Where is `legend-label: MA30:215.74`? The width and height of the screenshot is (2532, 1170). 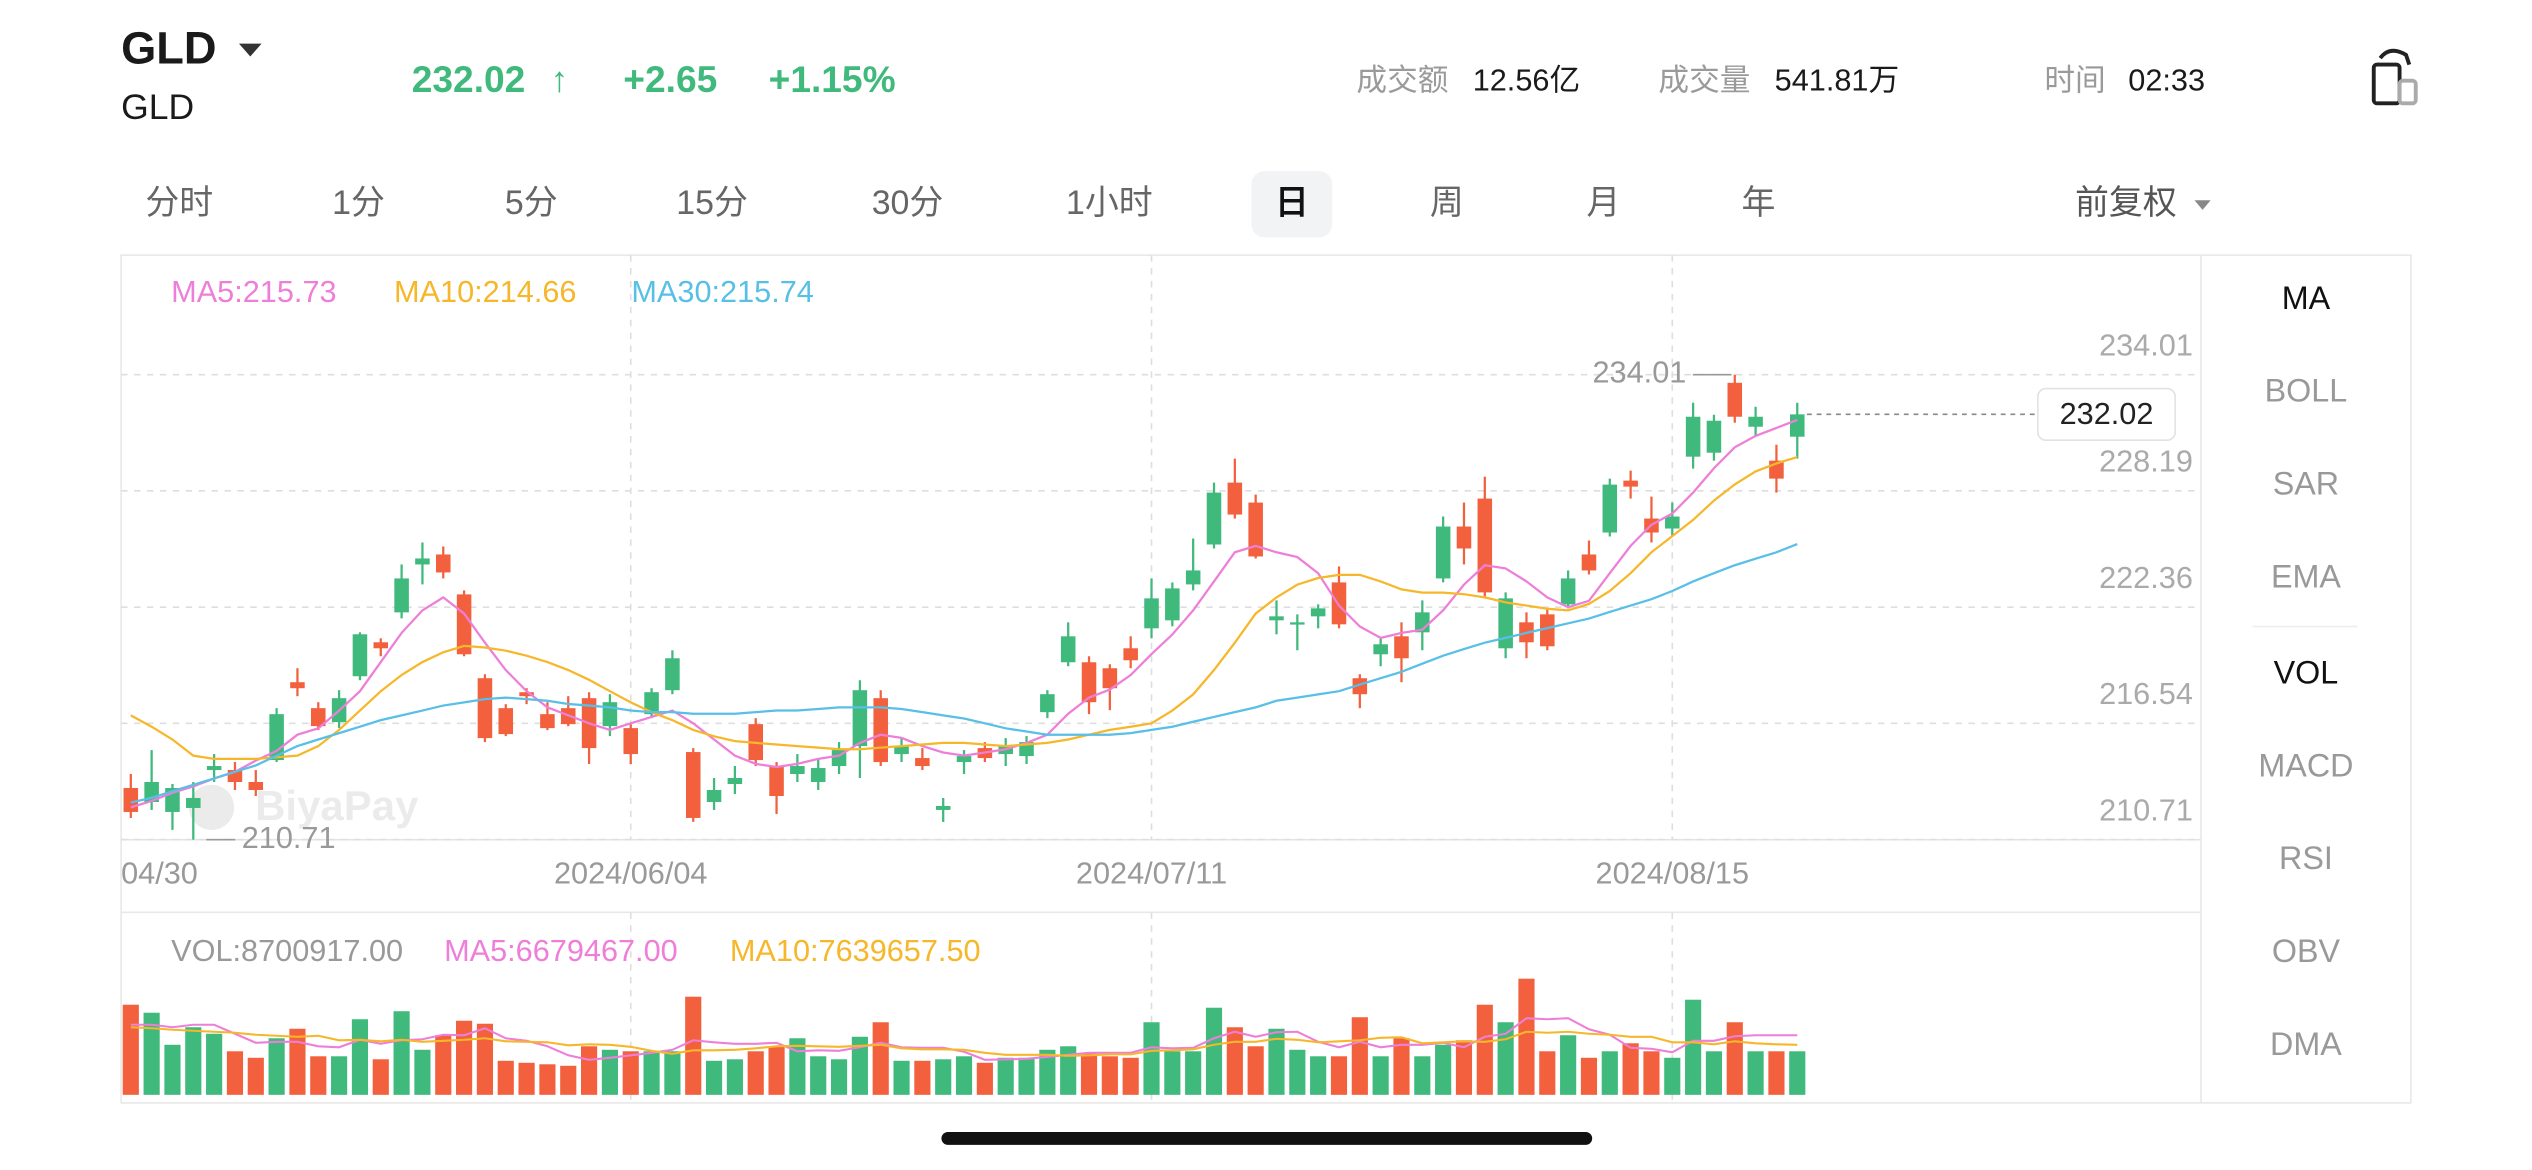
legend-label: MA30:215.74 is located at coordinates (722, 291).